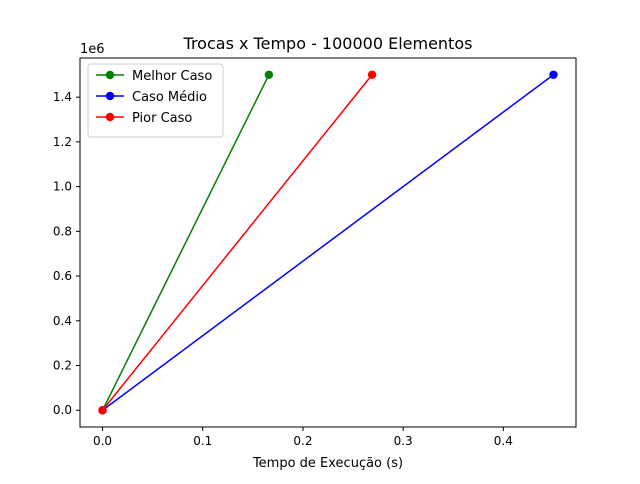 The image size is (640, 484). What do you see at coordinates (62, 410) in the screenshot?
I see `y-tick-label: 0.0` at bounding box center [62, 410].